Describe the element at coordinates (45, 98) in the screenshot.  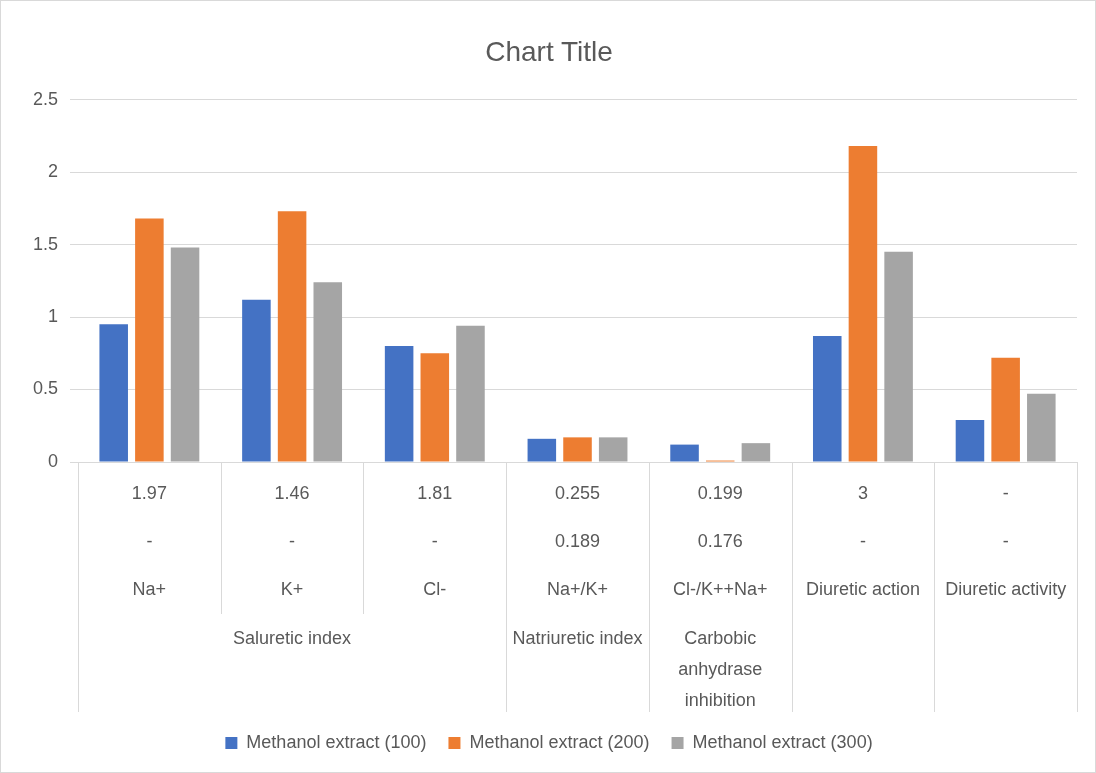
I see `y-tick-label: 2.5` at that location.